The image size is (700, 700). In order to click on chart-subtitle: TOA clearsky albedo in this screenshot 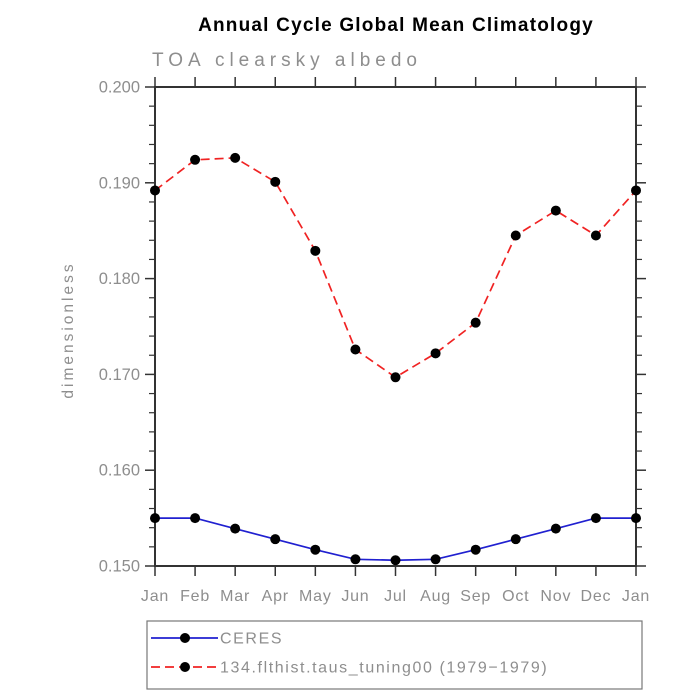, I will do `click(287, 60)`.